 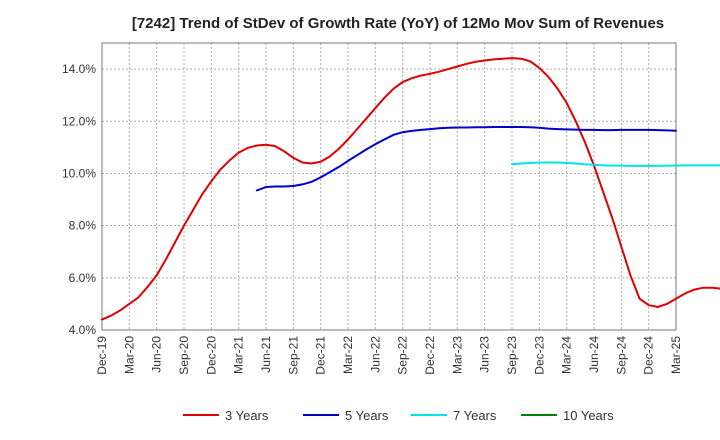 What do you see at coordinates (211, 355) in the screenshot?
I see `x-tick-label: Dec-20` at bounding box center [211, 355].